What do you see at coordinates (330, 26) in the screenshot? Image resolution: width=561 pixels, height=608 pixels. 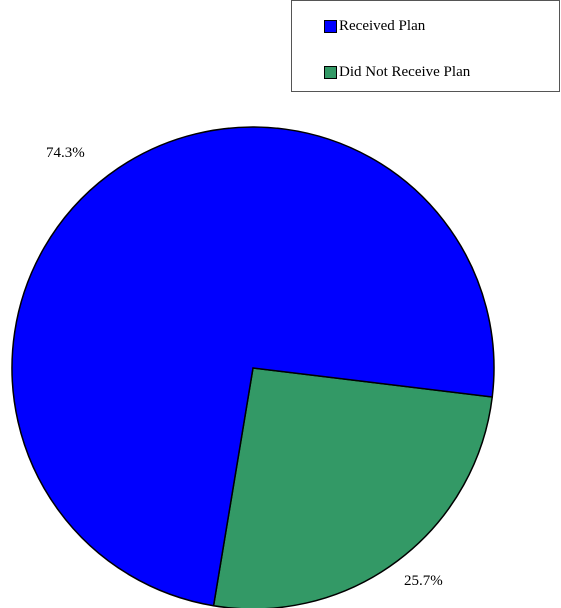 I see `legend-swatch-received-plan` at bounding box center [330, 26].